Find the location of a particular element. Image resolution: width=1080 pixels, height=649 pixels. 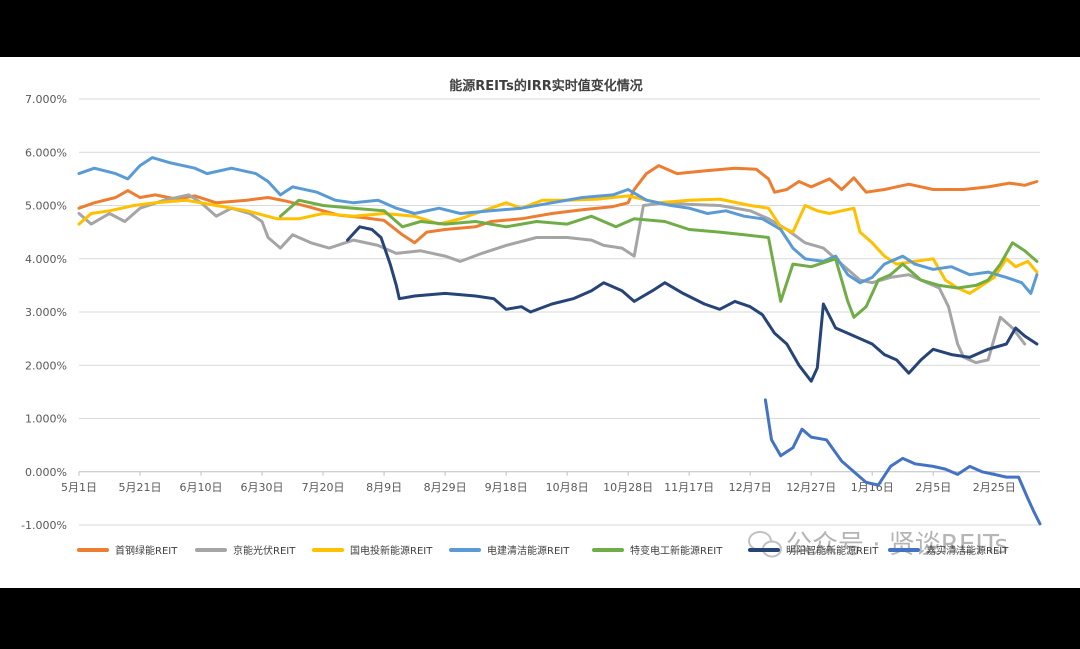

x-tick-label: 7月20日 is located at coordinates (323, 487).